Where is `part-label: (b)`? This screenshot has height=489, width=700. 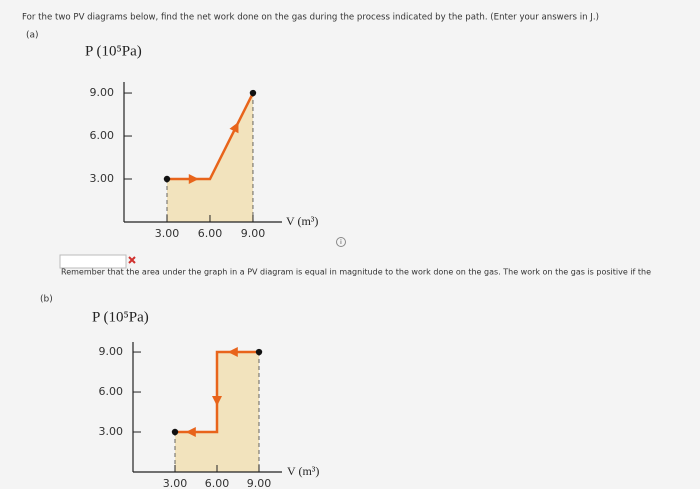 part-label: (b) is located at coordinates (46, 300).